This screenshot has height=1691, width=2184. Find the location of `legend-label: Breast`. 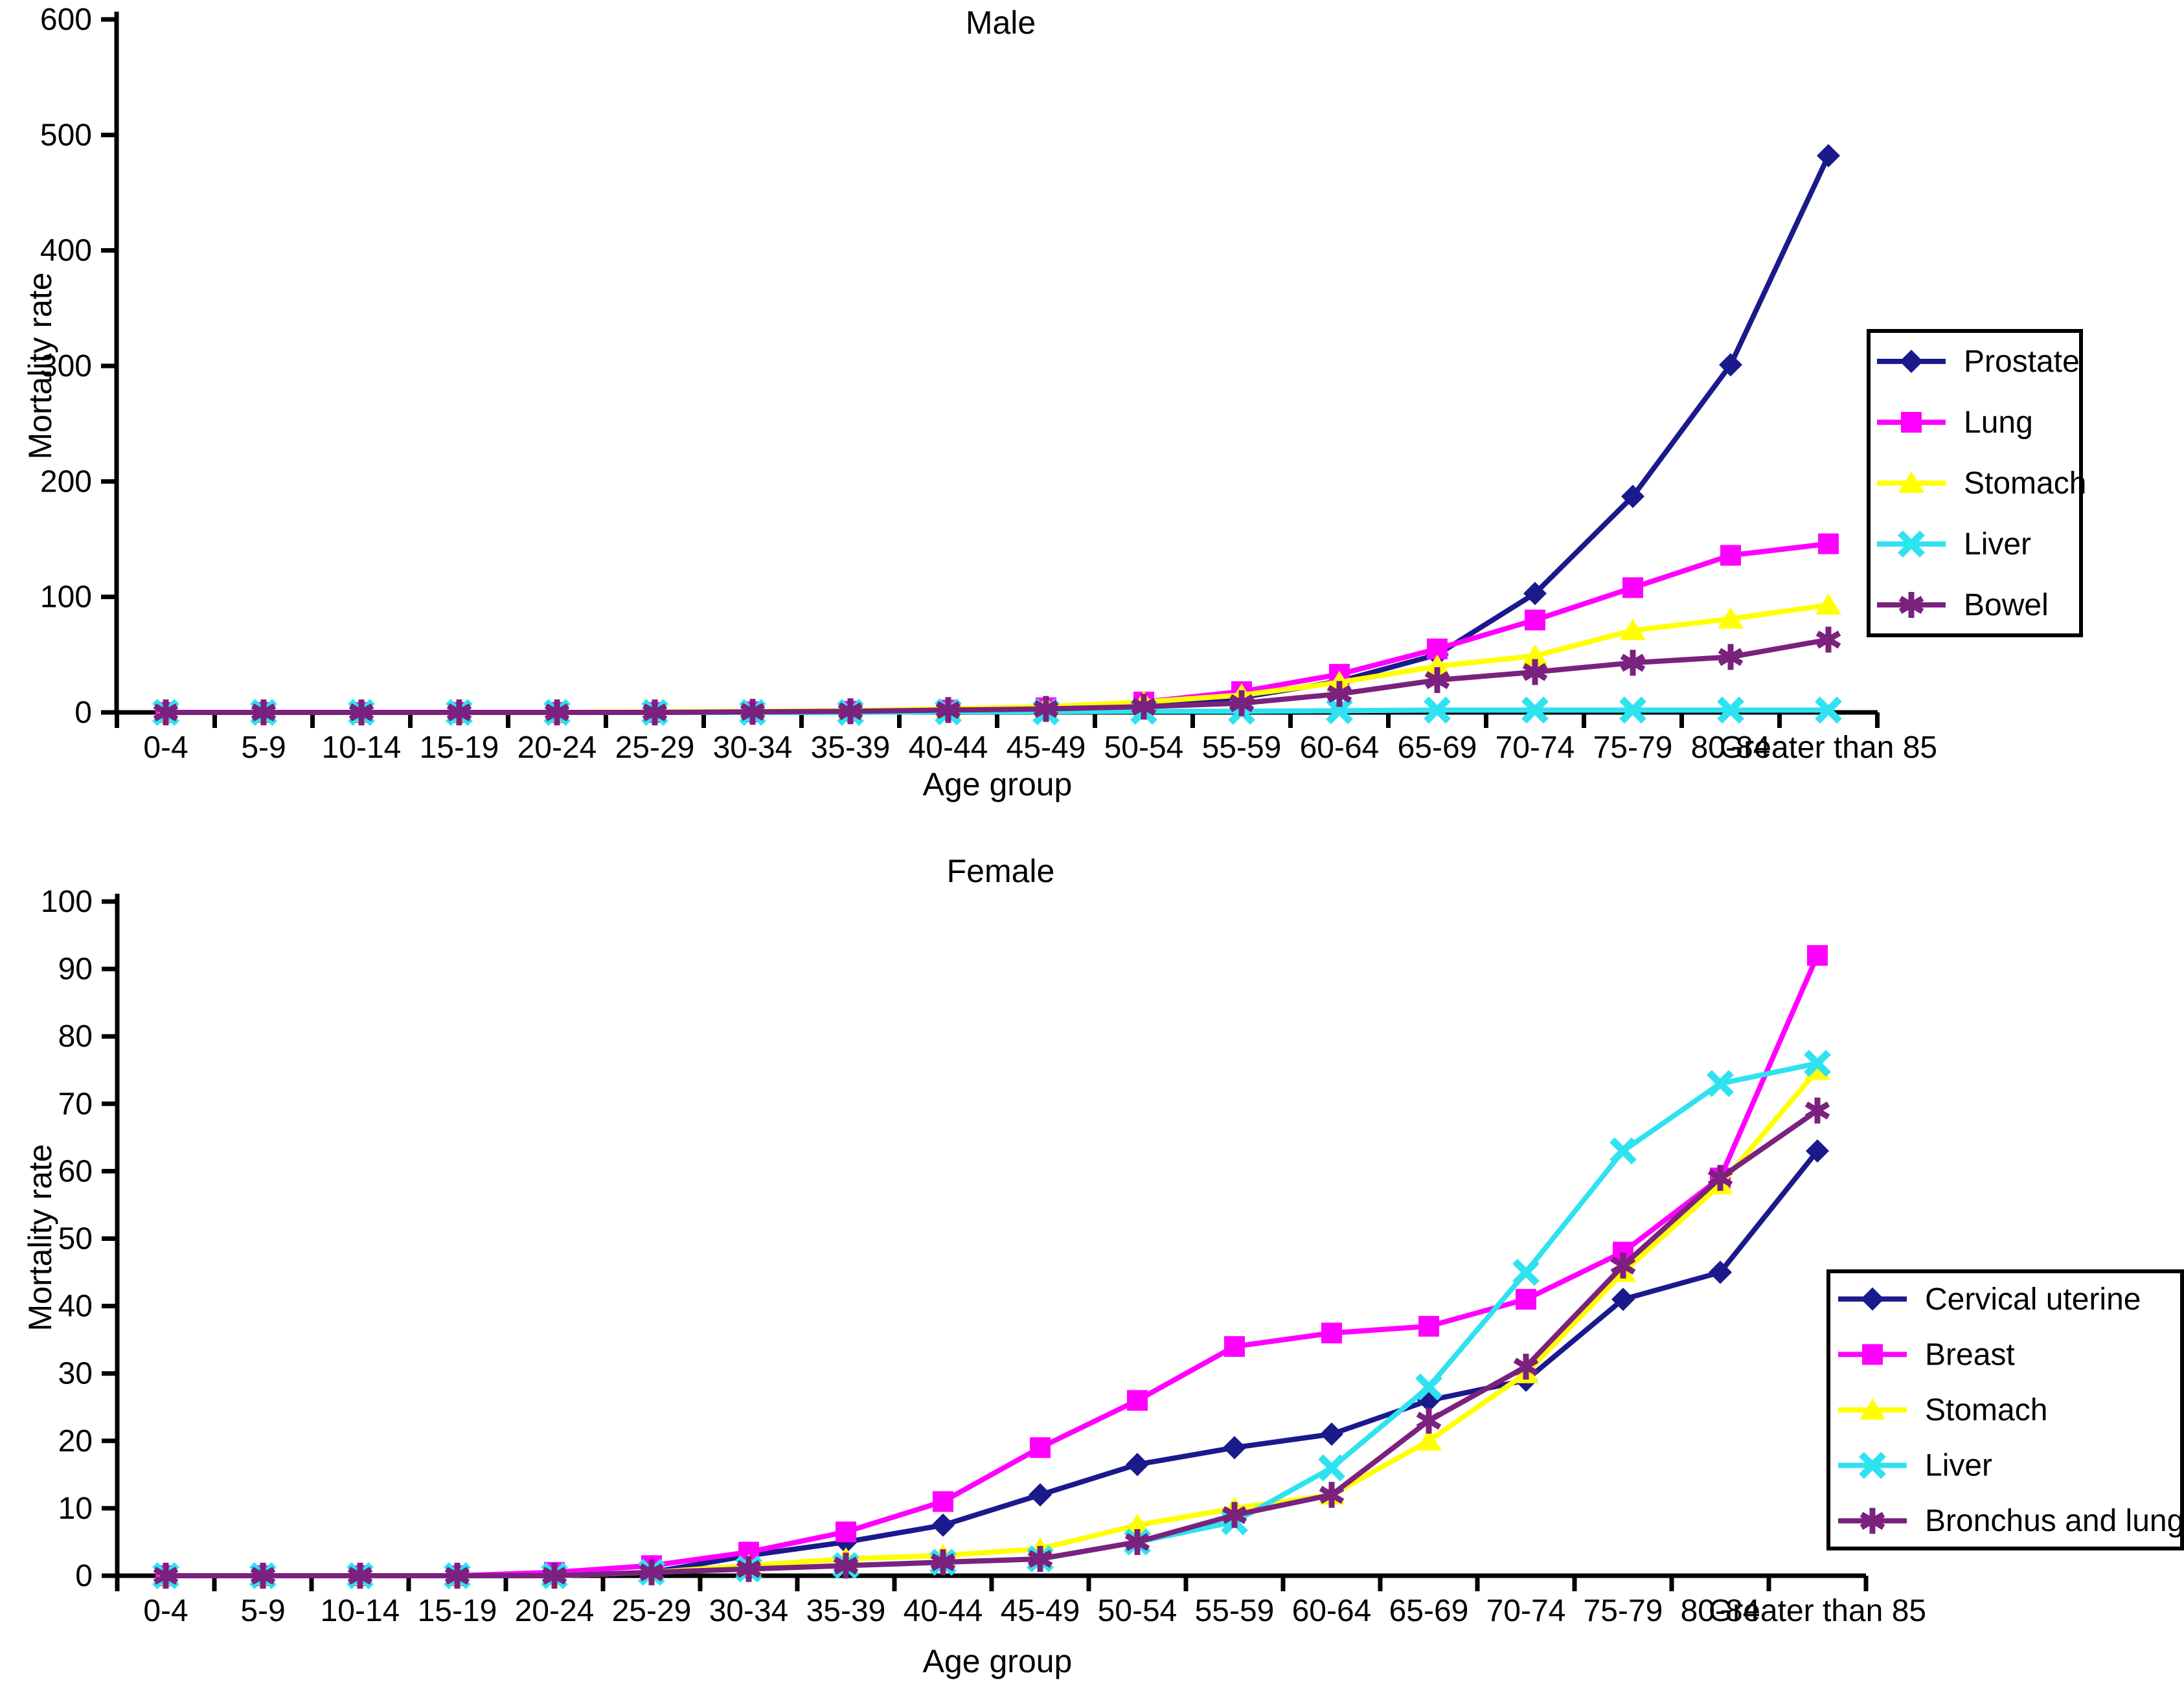

legend-label: Breast is located at coordinates (1970, 1354).